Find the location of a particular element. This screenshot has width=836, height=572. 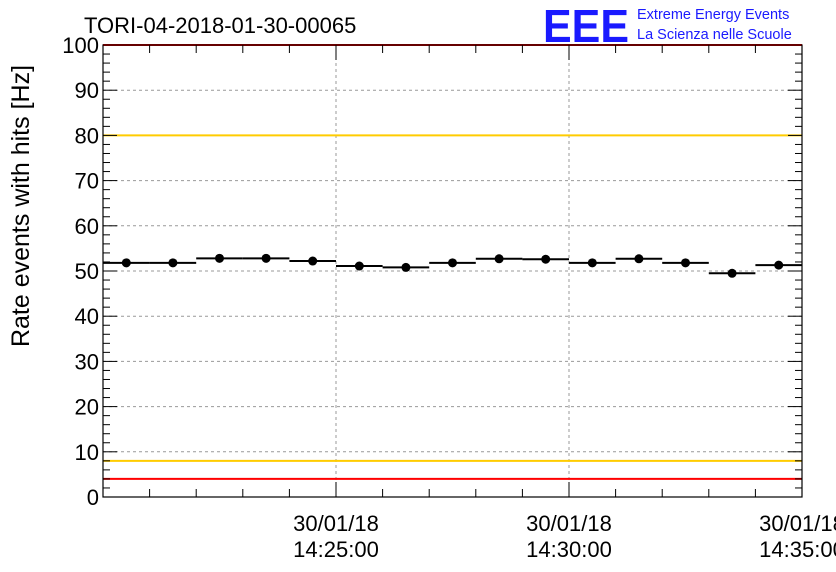

x-tick-time: 14:30:00 is located at coordinates (569, 549).